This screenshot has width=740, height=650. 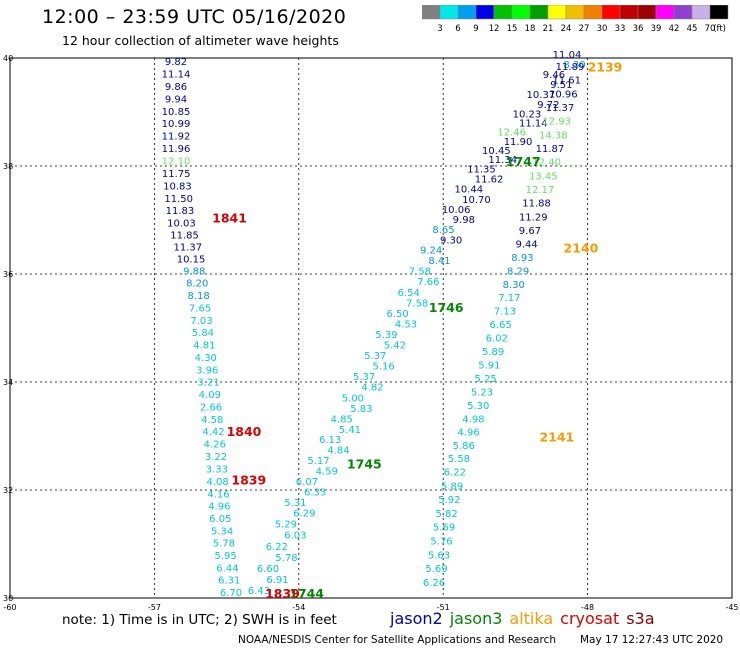 What do you see at coordinates (259, 591) in the screenshot?
I see `wave-height-value: 6.43` at bounding box center [259, 591].